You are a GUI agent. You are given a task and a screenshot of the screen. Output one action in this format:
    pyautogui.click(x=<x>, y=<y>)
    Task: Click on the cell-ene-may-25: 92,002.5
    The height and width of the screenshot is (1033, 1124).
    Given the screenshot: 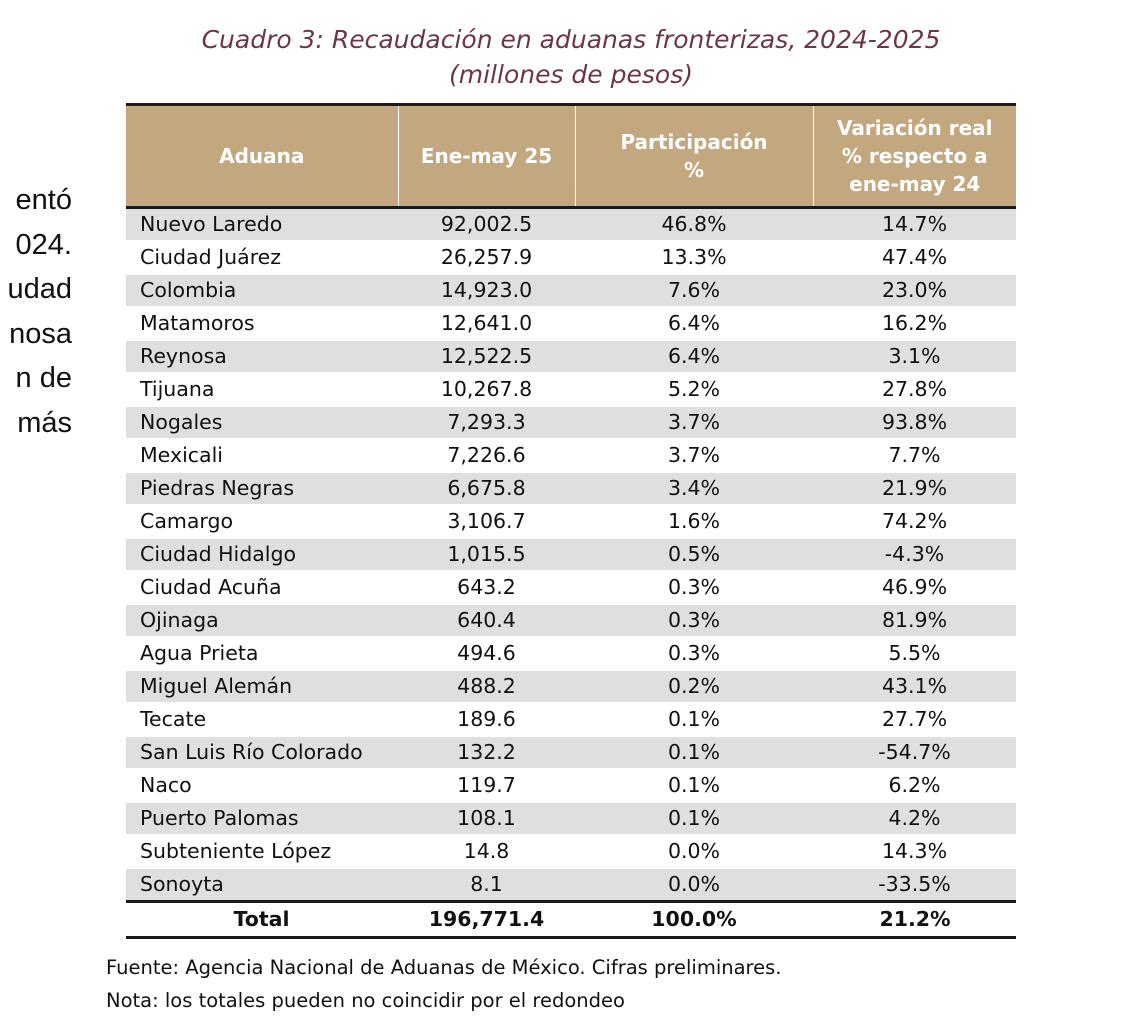 What is the action you would take?
    pyautogui.click(x=486, y=224)
    